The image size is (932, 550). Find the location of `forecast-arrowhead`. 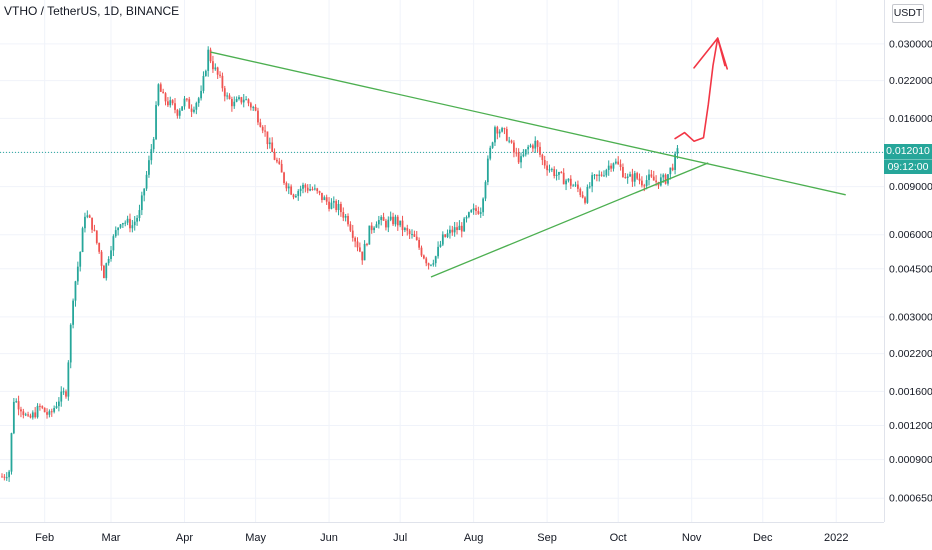

forecast-arrowhead is located at coordinates (711, 53).